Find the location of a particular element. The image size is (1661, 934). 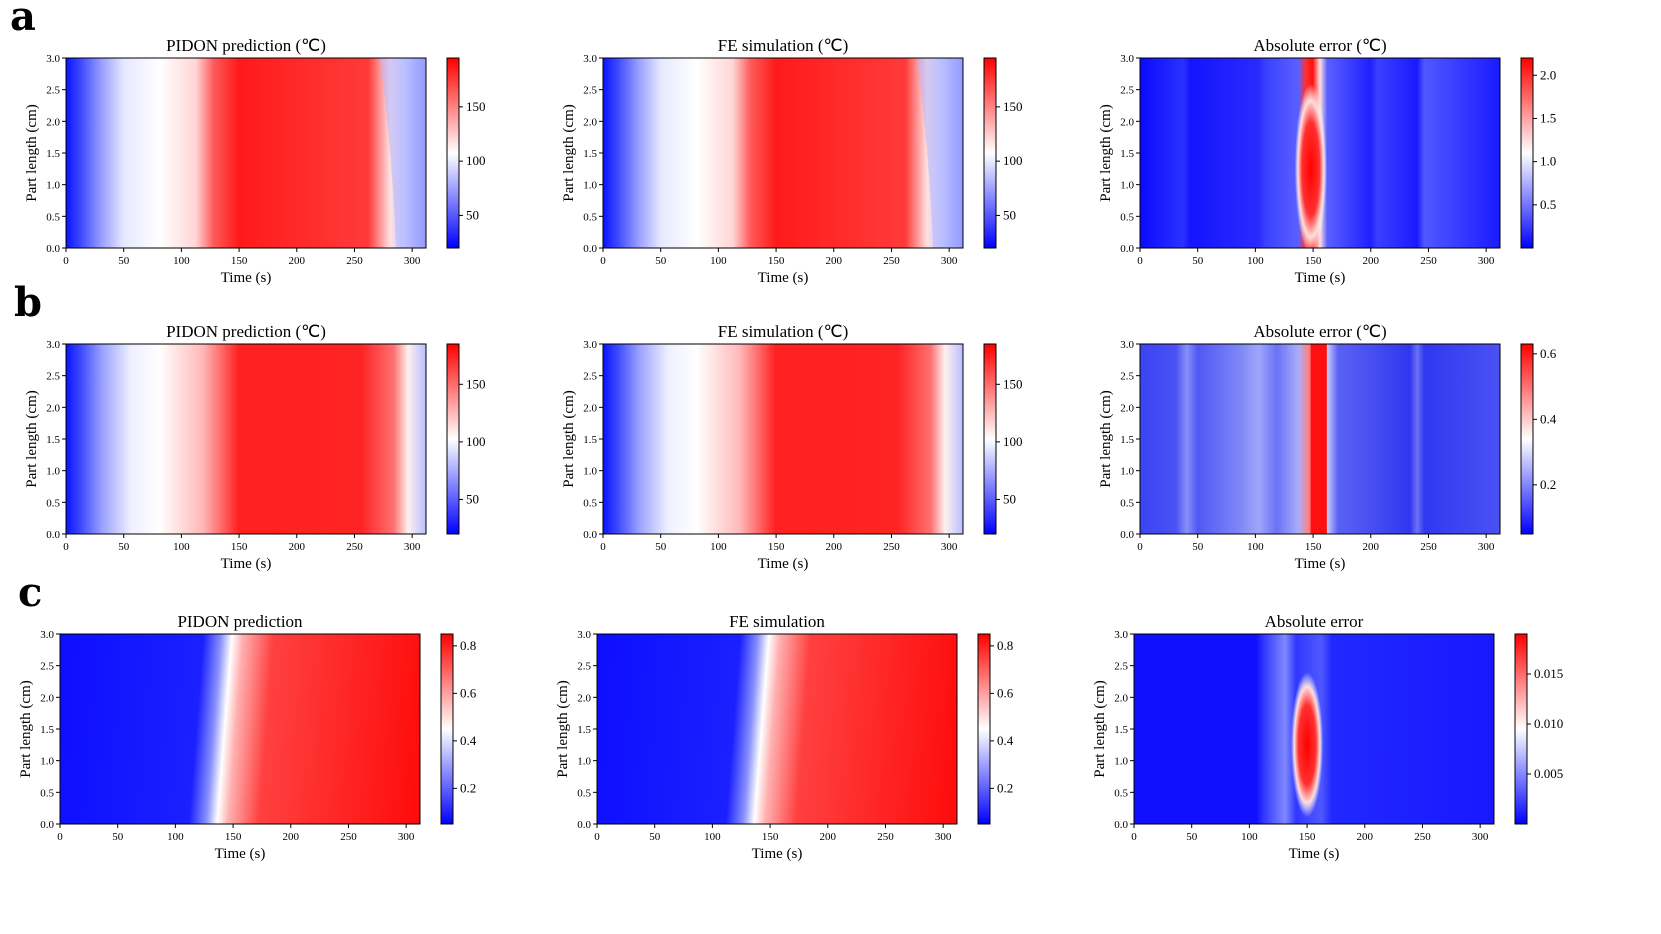

row-label-c: c is located at coordinates (30, 592).